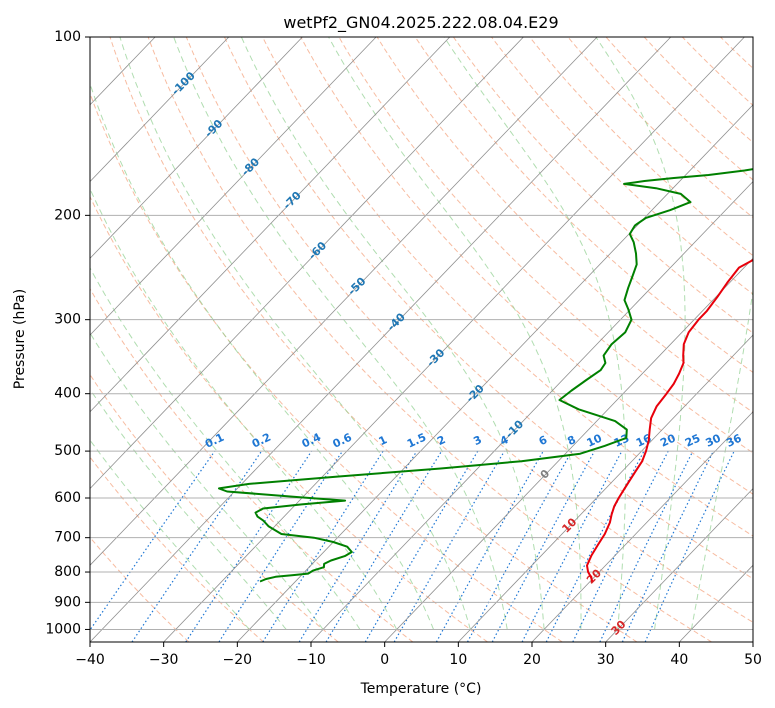 This screenshot has width=775, height=708. I want to click on mixing-ratio-label: 20, so click(668, 440).